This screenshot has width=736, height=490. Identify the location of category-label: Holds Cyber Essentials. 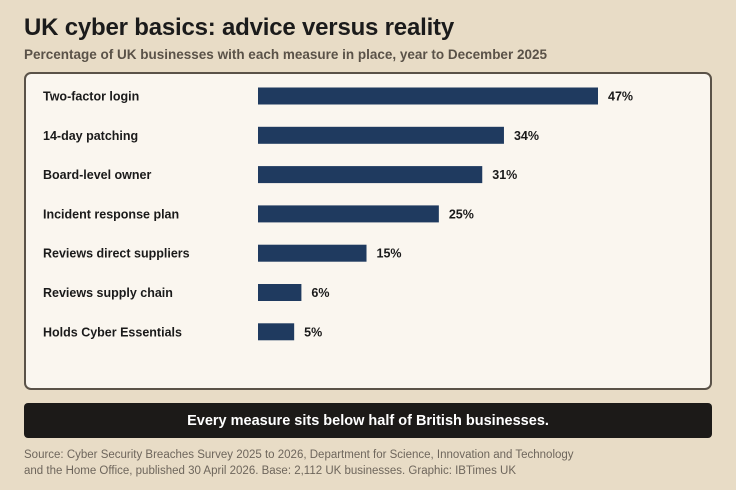
(112, 332).